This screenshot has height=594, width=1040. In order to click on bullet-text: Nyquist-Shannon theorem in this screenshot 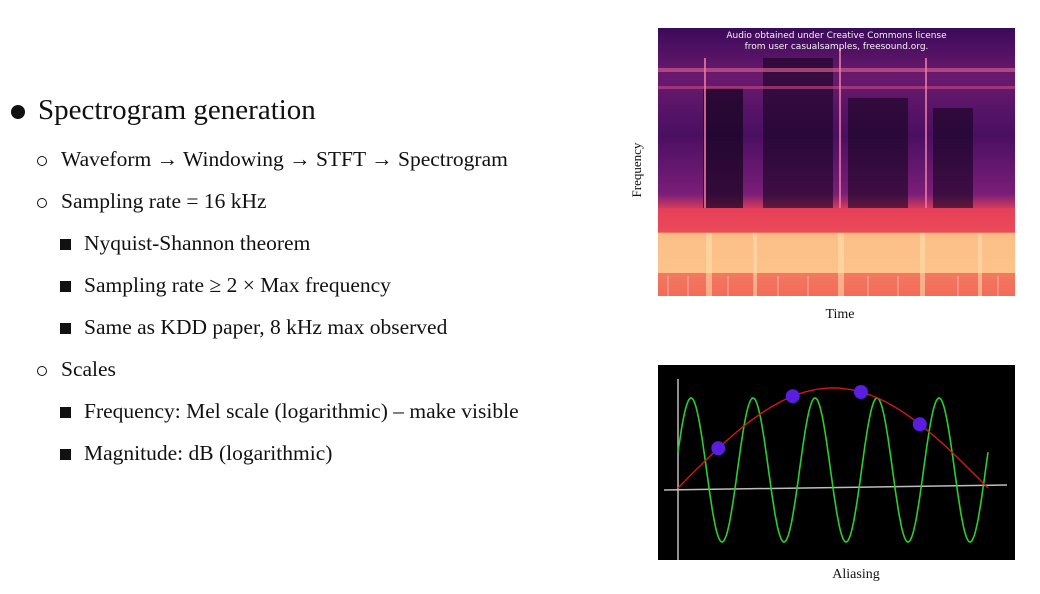, I will do `click(197, 243)`.